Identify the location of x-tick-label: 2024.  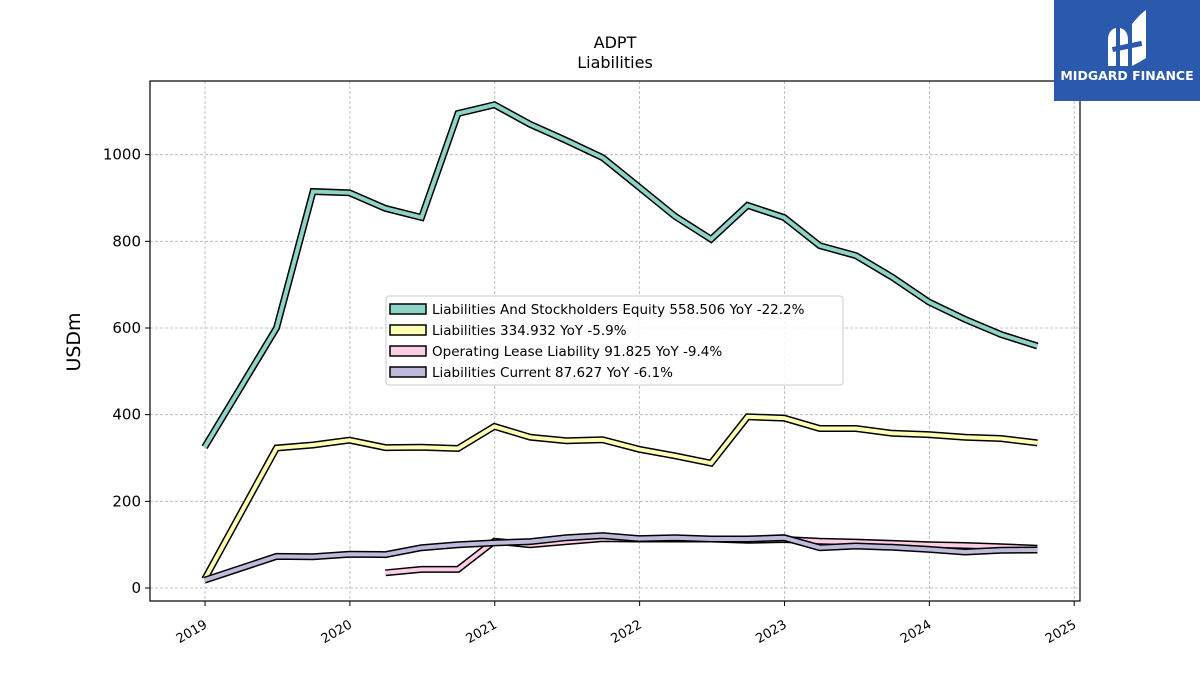
(916, 632).